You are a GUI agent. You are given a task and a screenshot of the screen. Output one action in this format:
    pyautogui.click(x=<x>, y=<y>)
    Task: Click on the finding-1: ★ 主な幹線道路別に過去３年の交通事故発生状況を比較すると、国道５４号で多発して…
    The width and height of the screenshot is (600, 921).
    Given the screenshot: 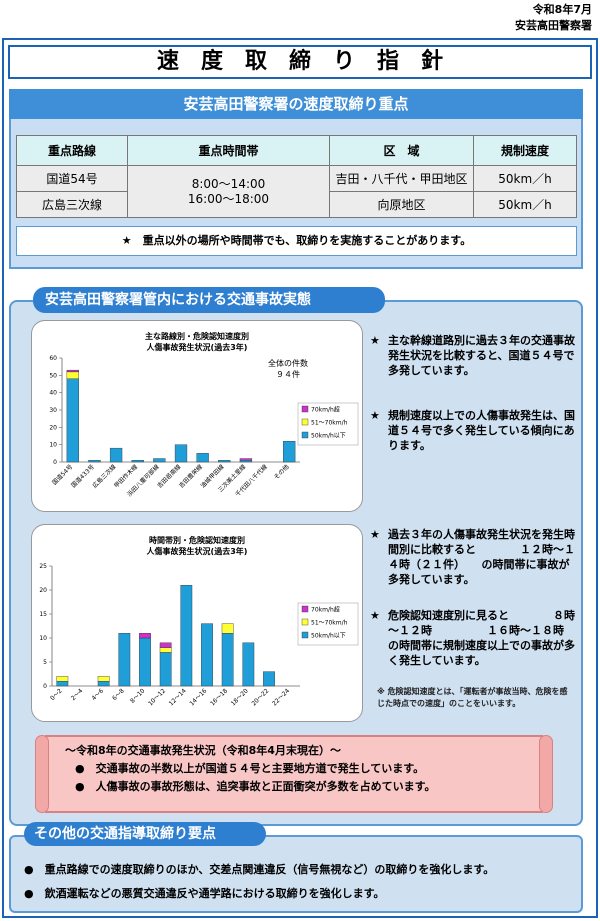 What is the action you would take?
    pyautogui.click(x=472, y=355)
    